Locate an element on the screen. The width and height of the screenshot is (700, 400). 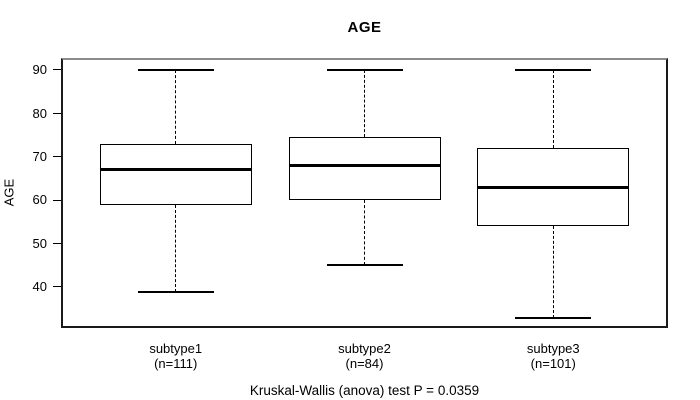
y-axis-tick-label: 70 is located at coordinates (39, 156).